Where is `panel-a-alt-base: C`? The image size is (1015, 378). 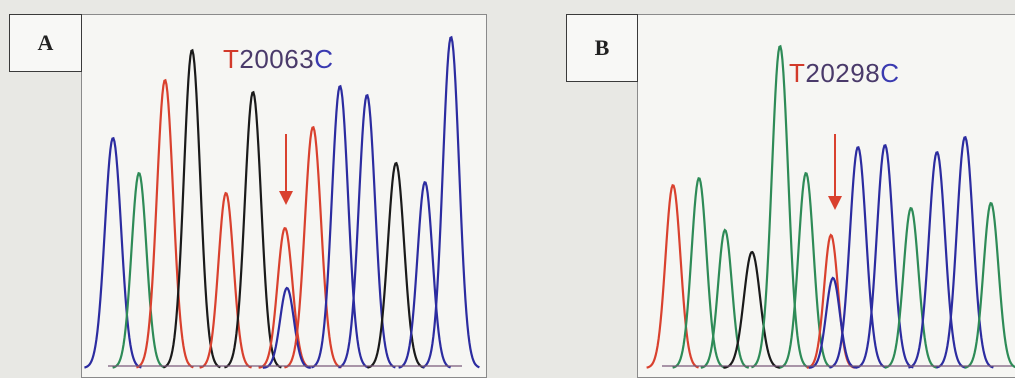
panel-a-alt-base: C is located at coordinates (324, 59).